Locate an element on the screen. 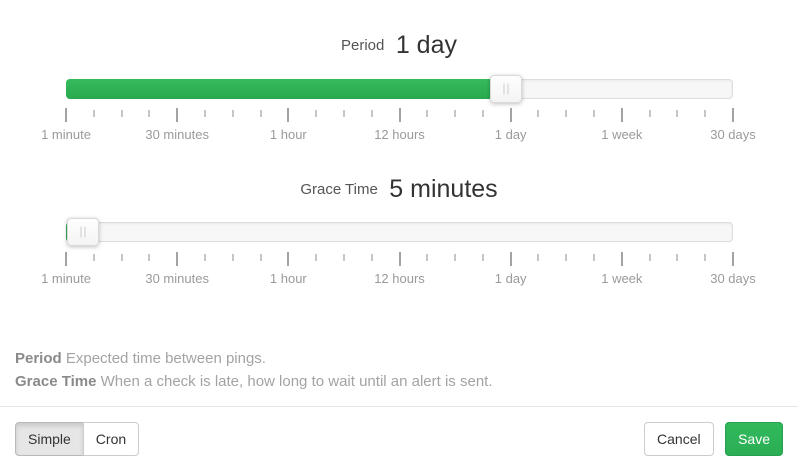  grace-heading: Grace Time 5 minutes is located at coordinates (399, 189).